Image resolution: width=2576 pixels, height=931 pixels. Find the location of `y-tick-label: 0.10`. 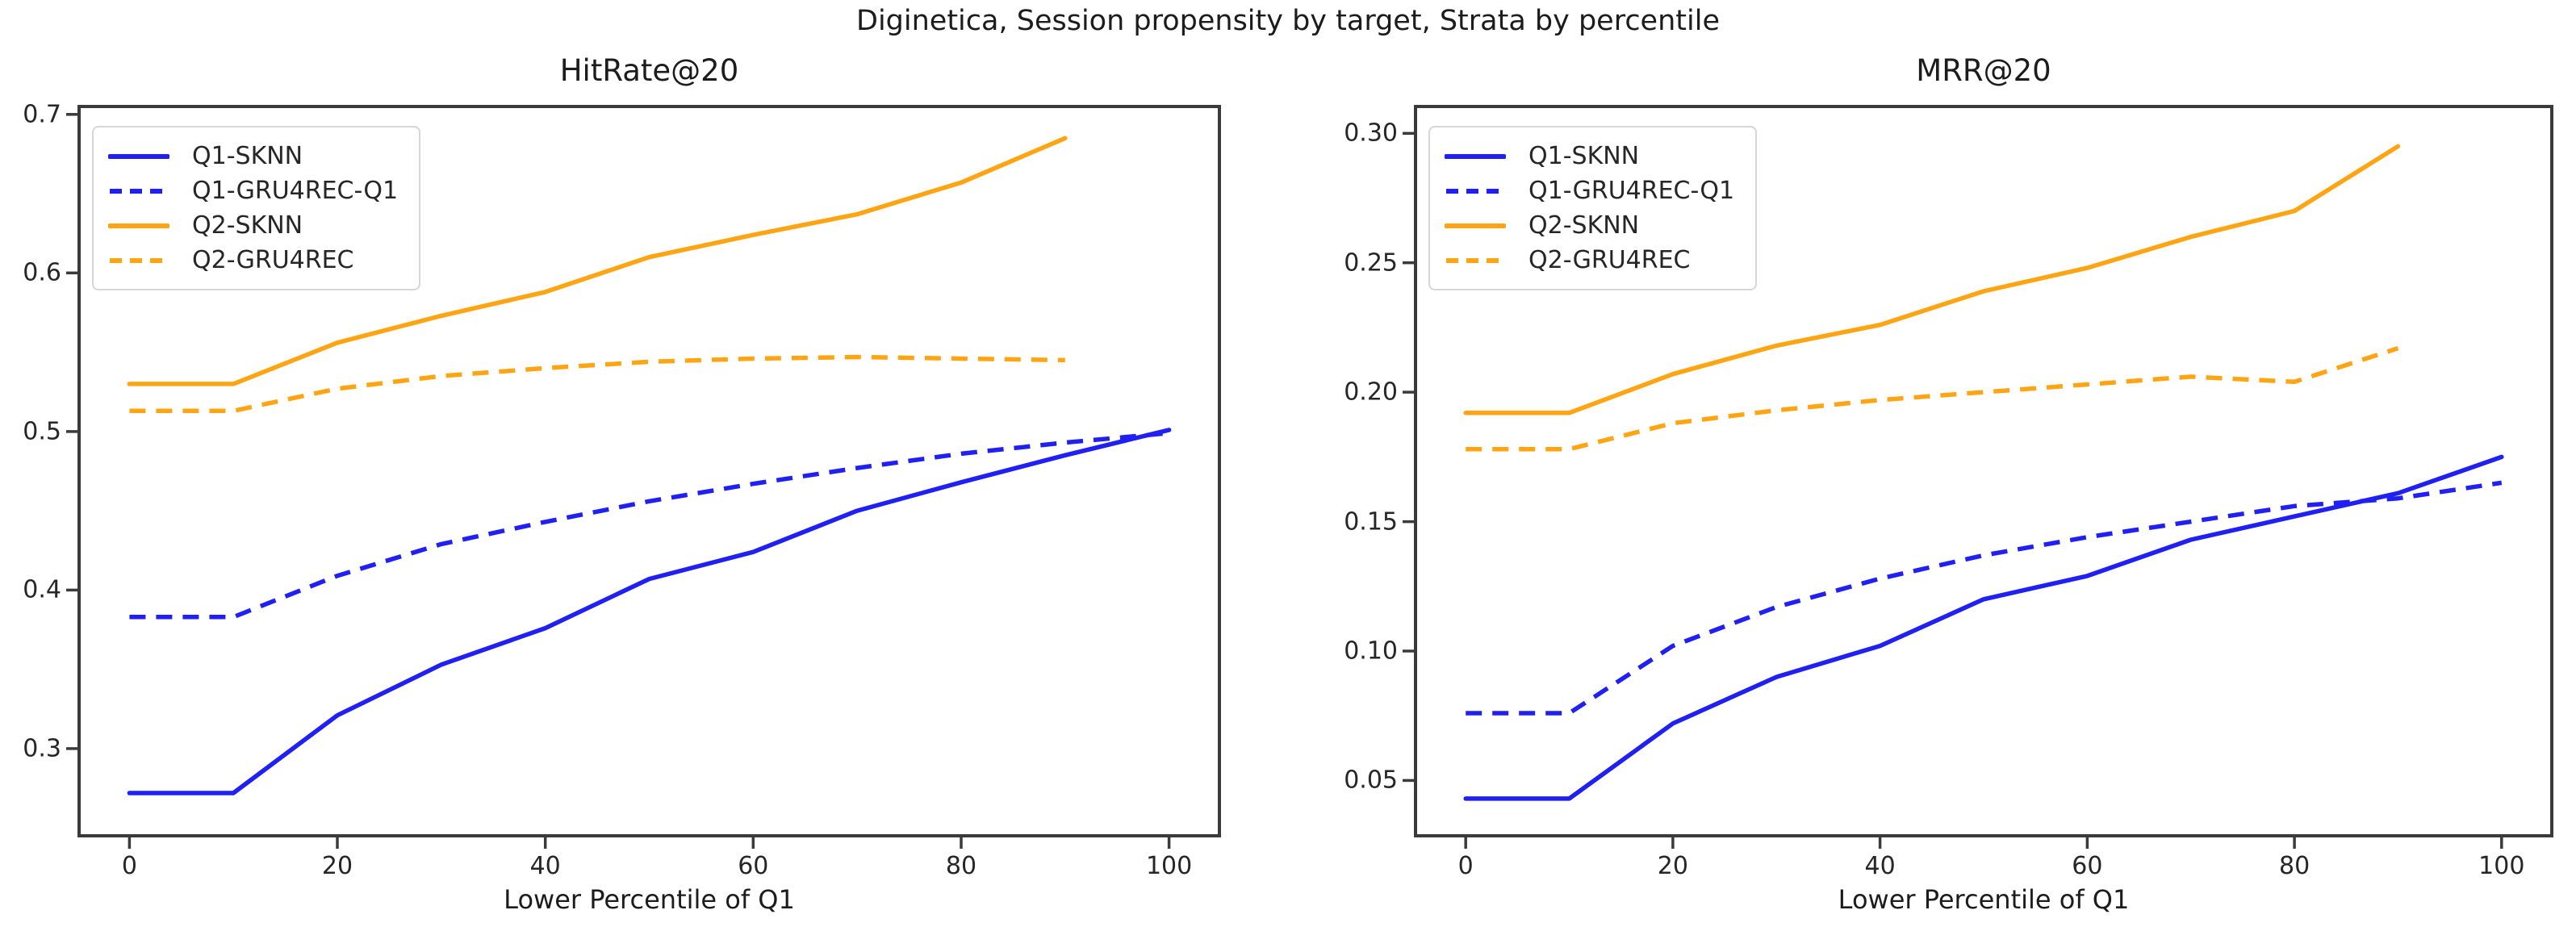

y-tick-label: 0.10 is located at coordinates (1371, 651).